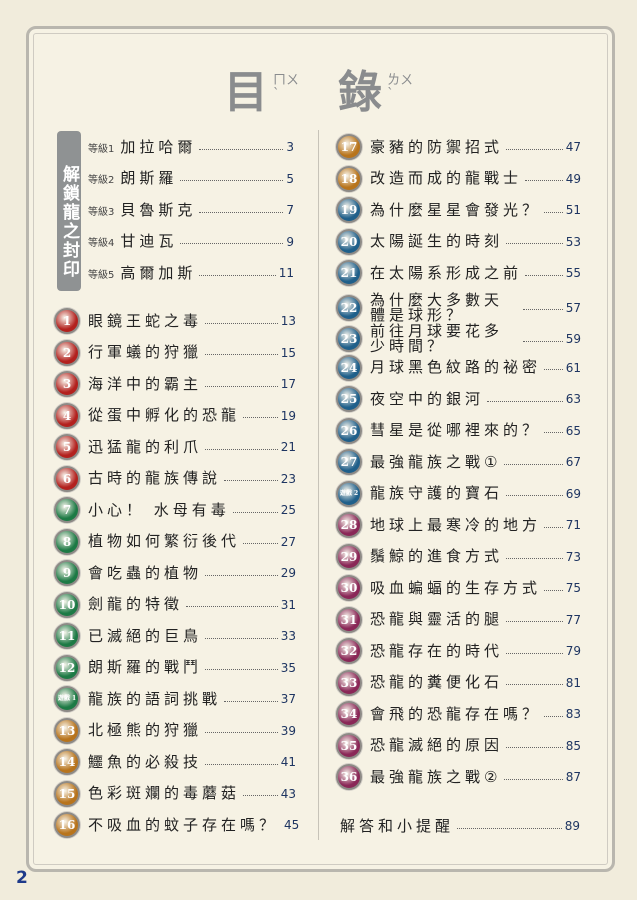 The image size is (637, 900). I want to click on toc-entry: 12 朗斯羅的戰鬥 35, so click(175, 668).